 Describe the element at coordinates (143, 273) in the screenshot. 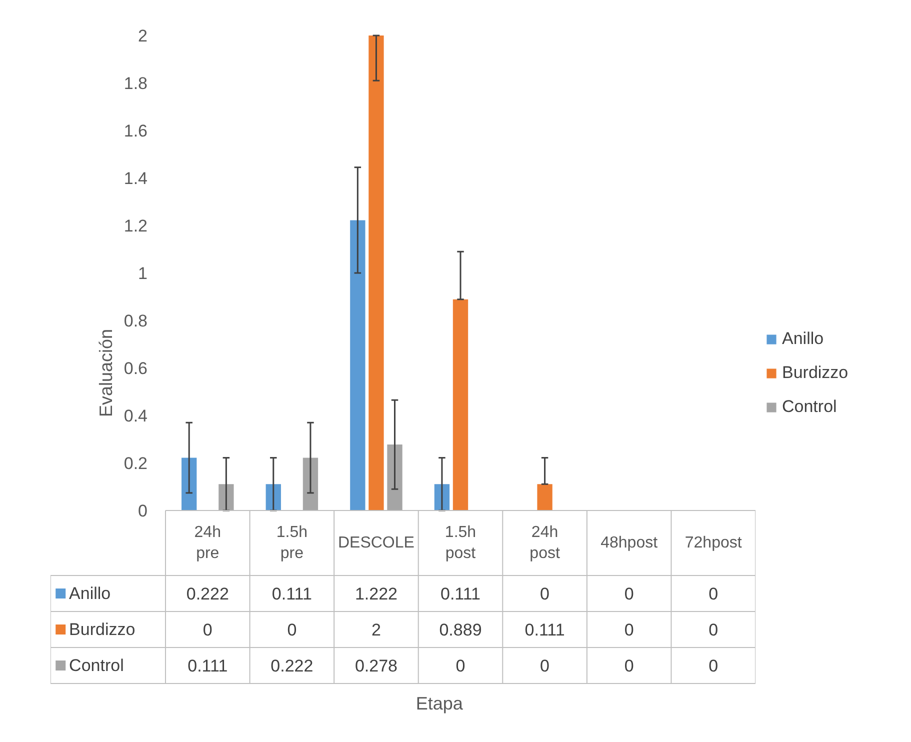

I see `y-tick-label: 1` at that location.